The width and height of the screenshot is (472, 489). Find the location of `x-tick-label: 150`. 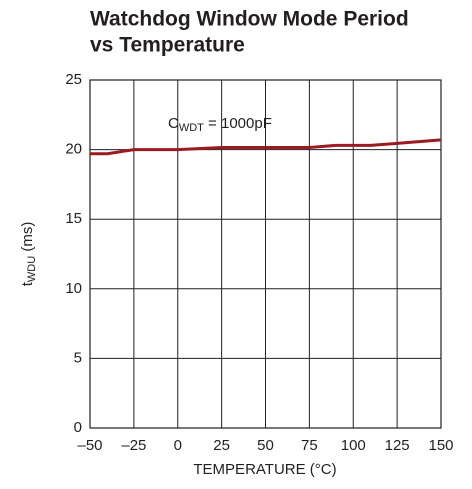

x-tick-label: 150 is located at coordinates (440, 445).